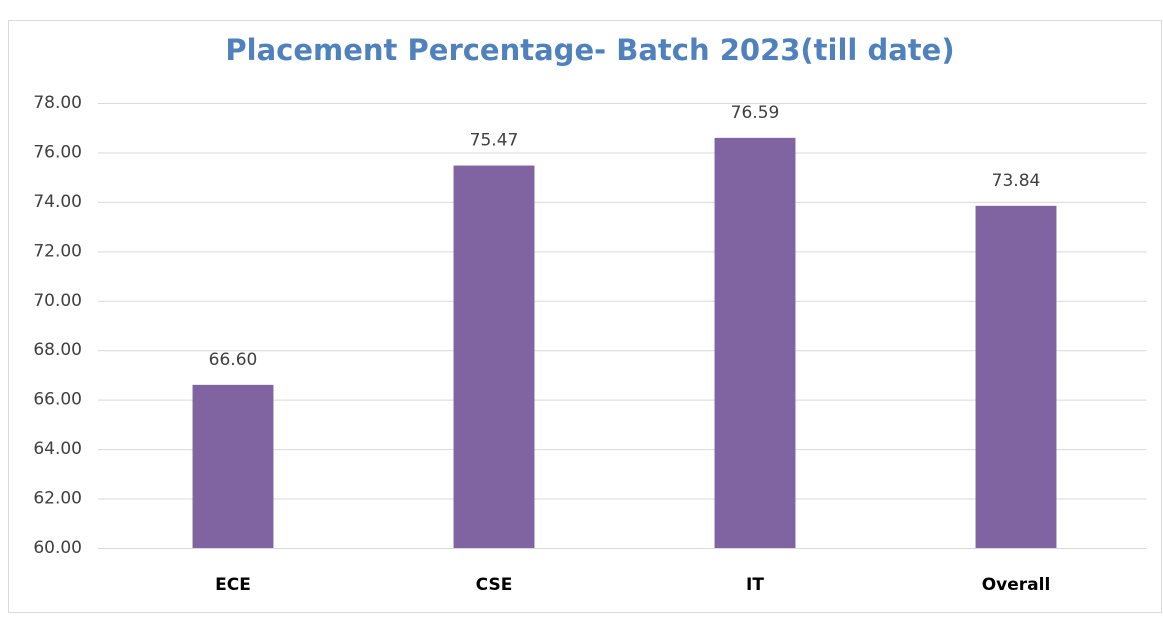 The width and height of the screenshot is (1163, 617). What do you see at coordinates (755, 585) in the screenshot?
I see `x-tick-label: IT` at bounding box center [755, 585].